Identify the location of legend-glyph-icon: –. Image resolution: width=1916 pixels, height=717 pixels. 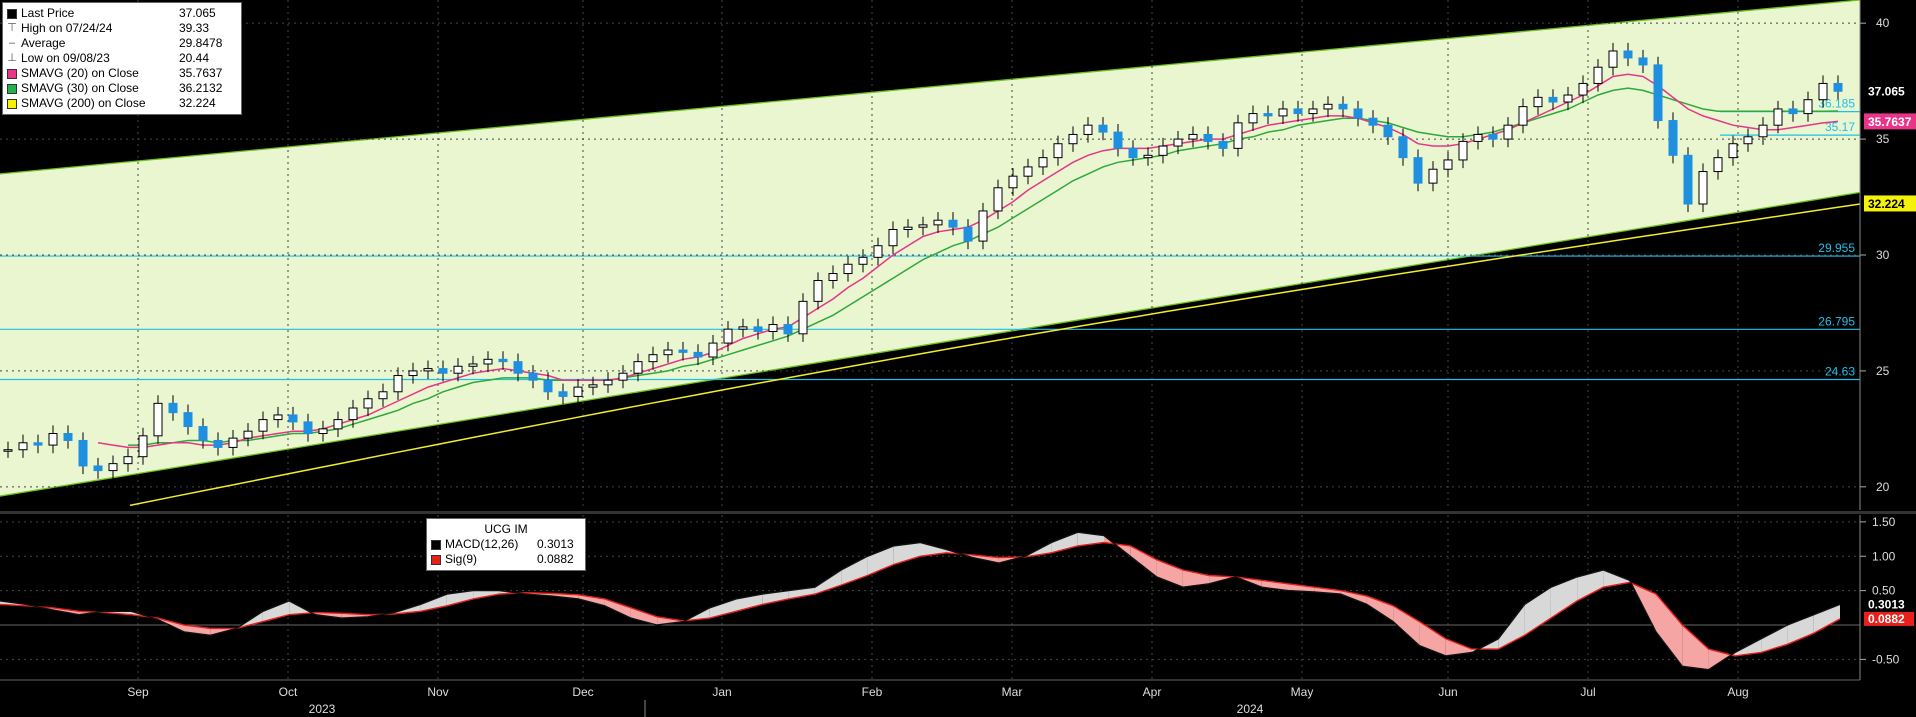
(12, 43).